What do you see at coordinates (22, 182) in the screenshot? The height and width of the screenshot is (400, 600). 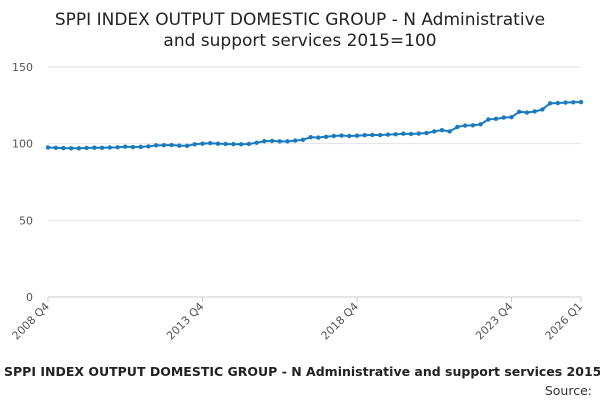 I see `y-axis: 0 50 100 150` at bounding box center [22, 182].